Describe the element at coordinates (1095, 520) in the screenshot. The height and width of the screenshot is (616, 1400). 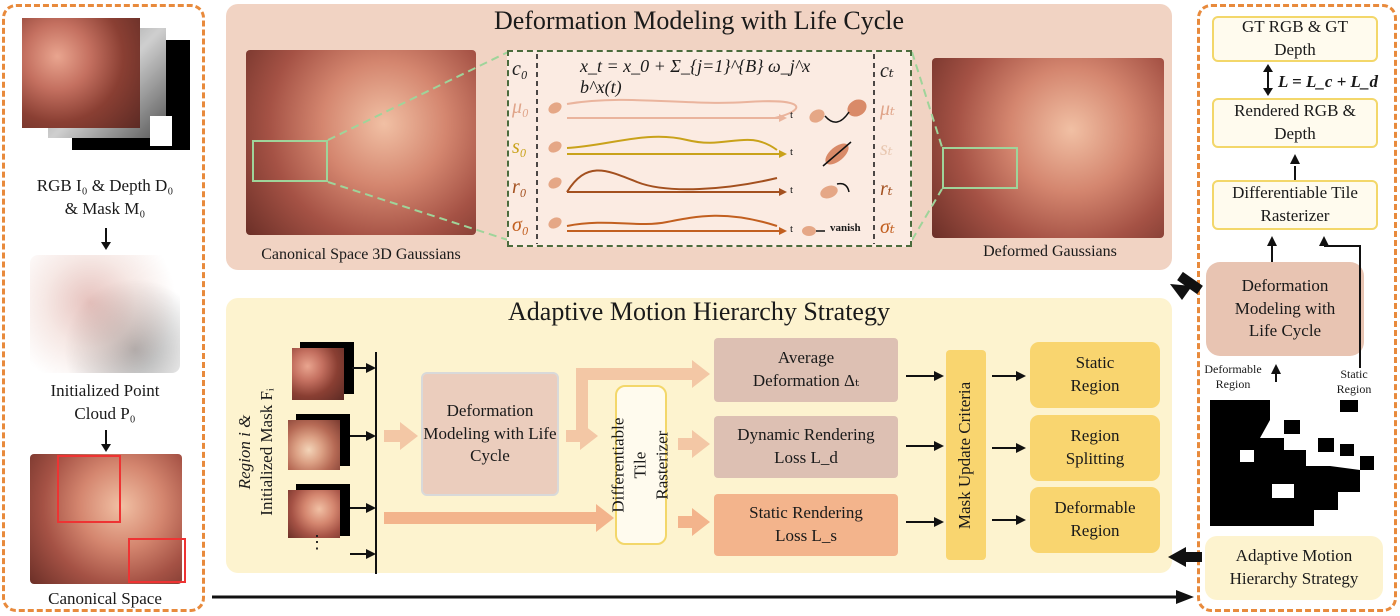
I see `deformable-region-box: Deformable Region` at that location.